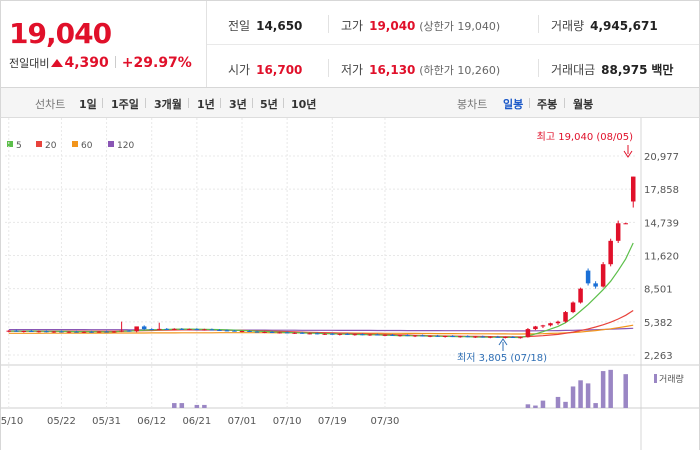 This screenshot has height=454, width=700. I want to click on tab-10y: 10년, so click(304, 104).